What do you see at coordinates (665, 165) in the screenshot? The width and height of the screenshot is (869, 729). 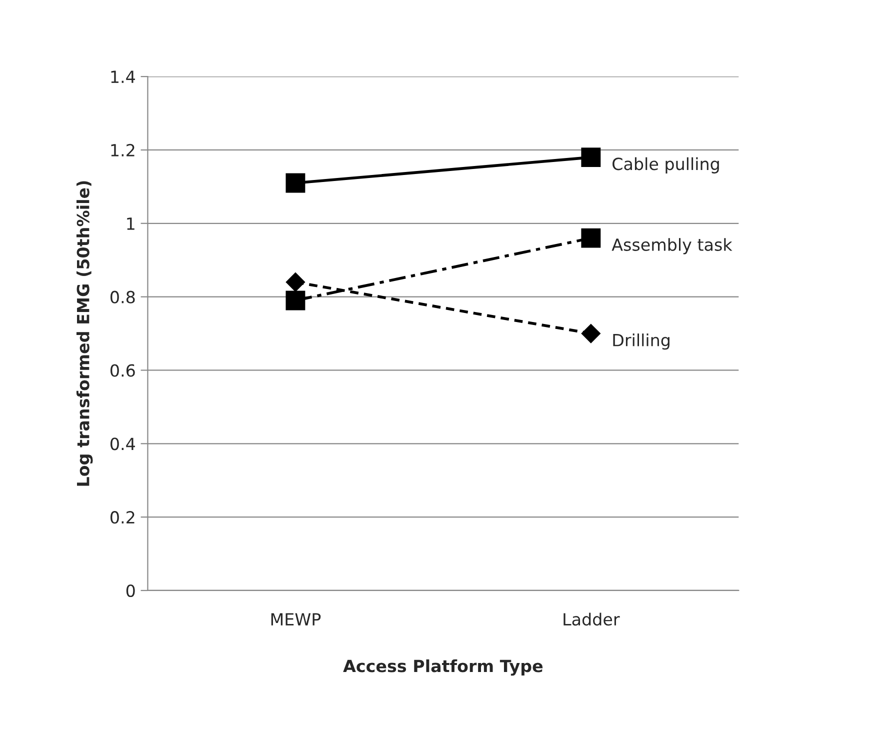 I see `series-label: Cable pulling` at bounding box center [665, 165].